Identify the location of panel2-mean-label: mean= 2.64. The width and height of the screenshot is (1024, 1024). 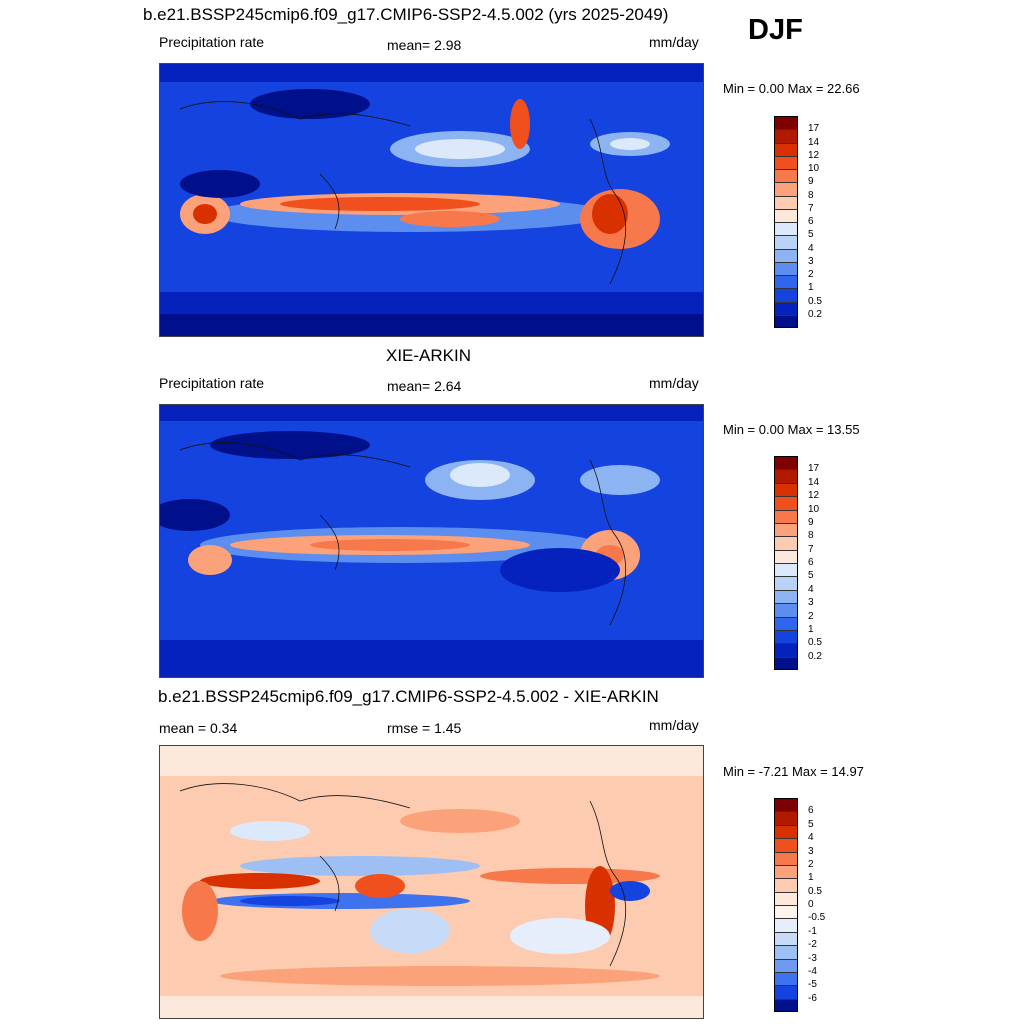
(424, 386).